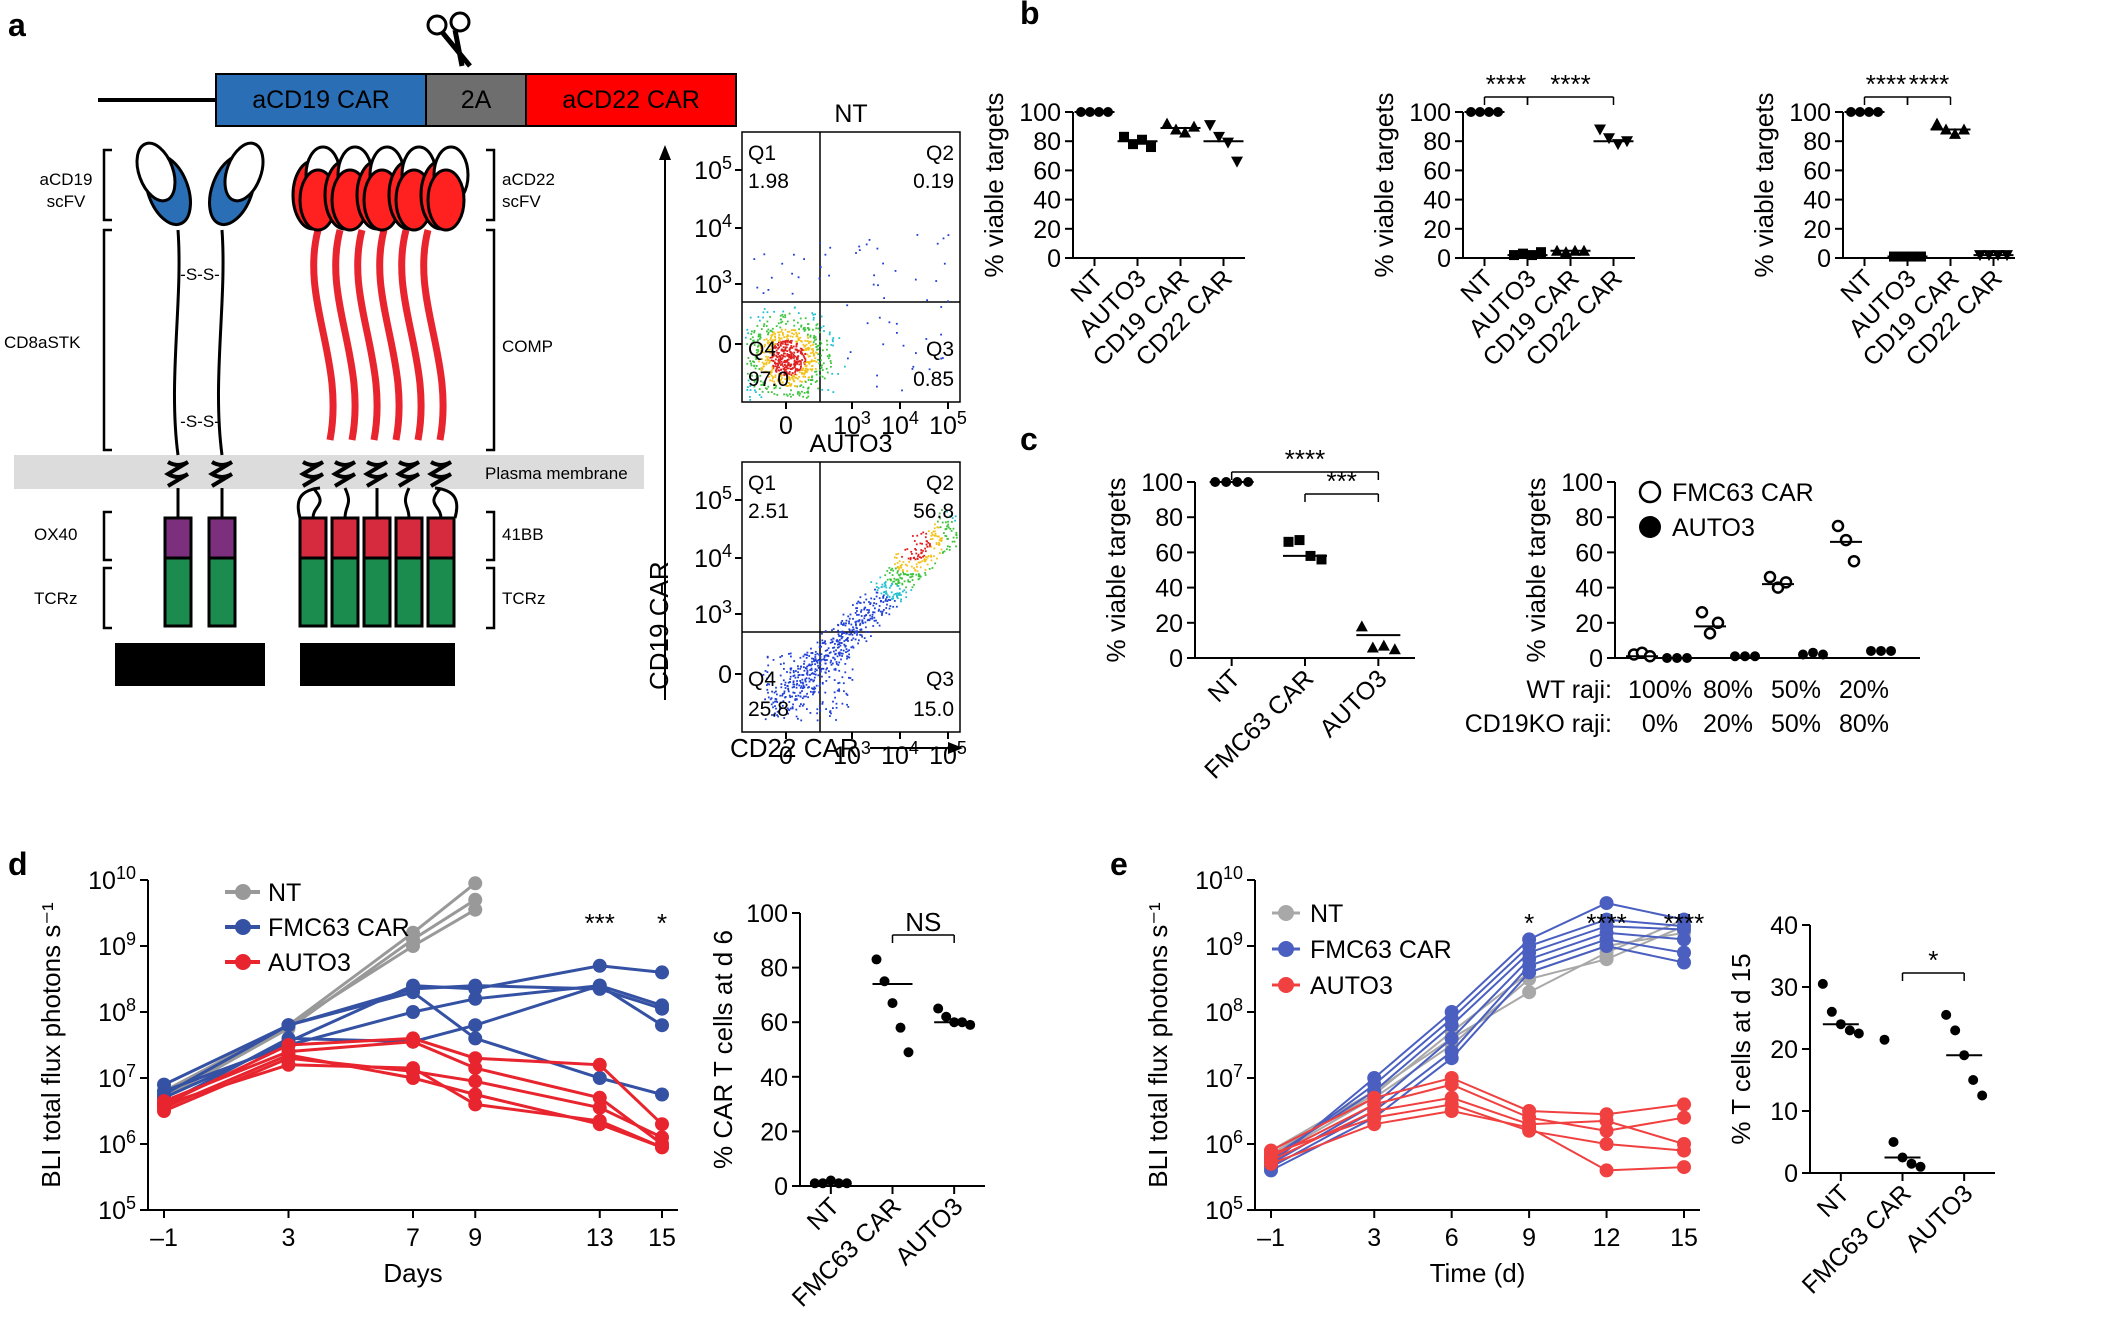  Describe the element at coordinates (774, 1132) in the screenshot. I see `y-tick-label: 20` at that location.